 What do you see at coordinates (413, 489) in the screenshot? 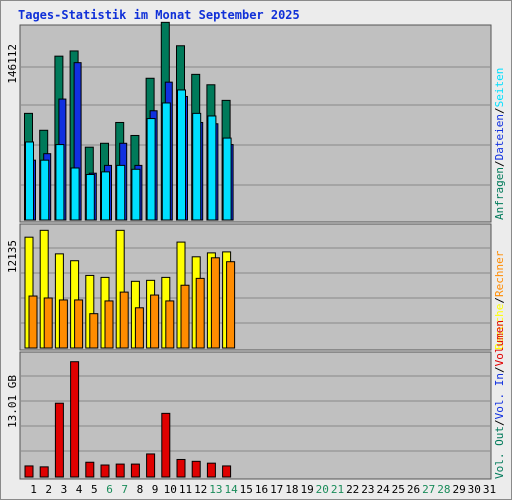
I see `x-tick-label-day-26: 26` at bounding box center [413, 489].